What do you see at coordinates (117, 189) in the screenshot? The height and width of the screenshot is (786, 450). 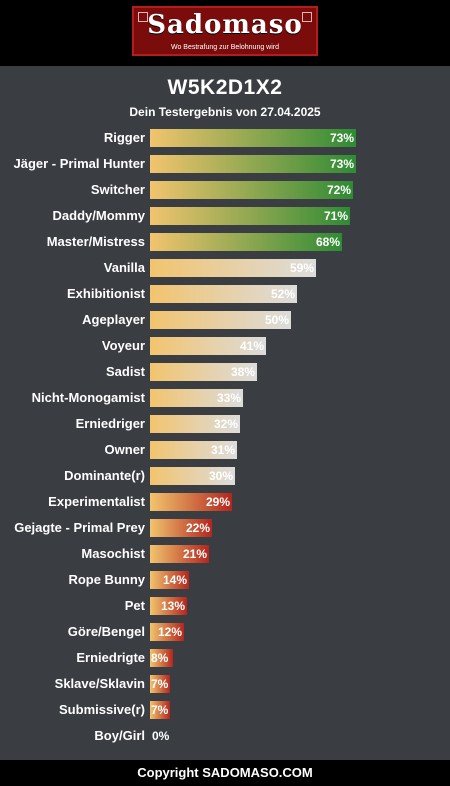 I see `category-label: Switcher` at bounding box center [117, 189].